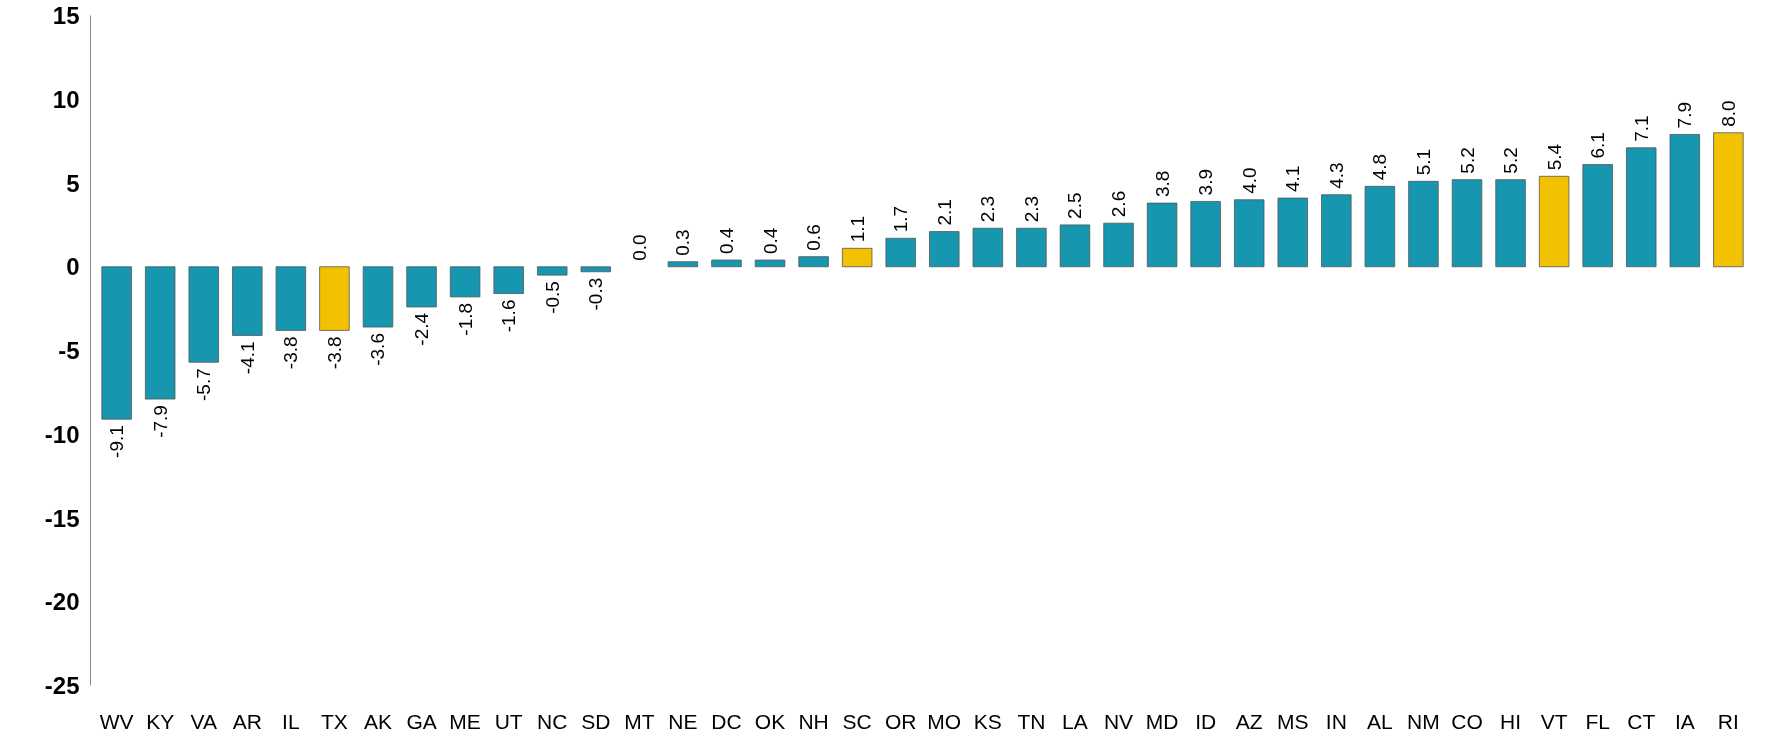 Image resolution: width=1784 pixels, height=745 pixels. Describe the element at coordinates (1249, 180) in the screenshot. I see `data-label: 4.0` at that location.